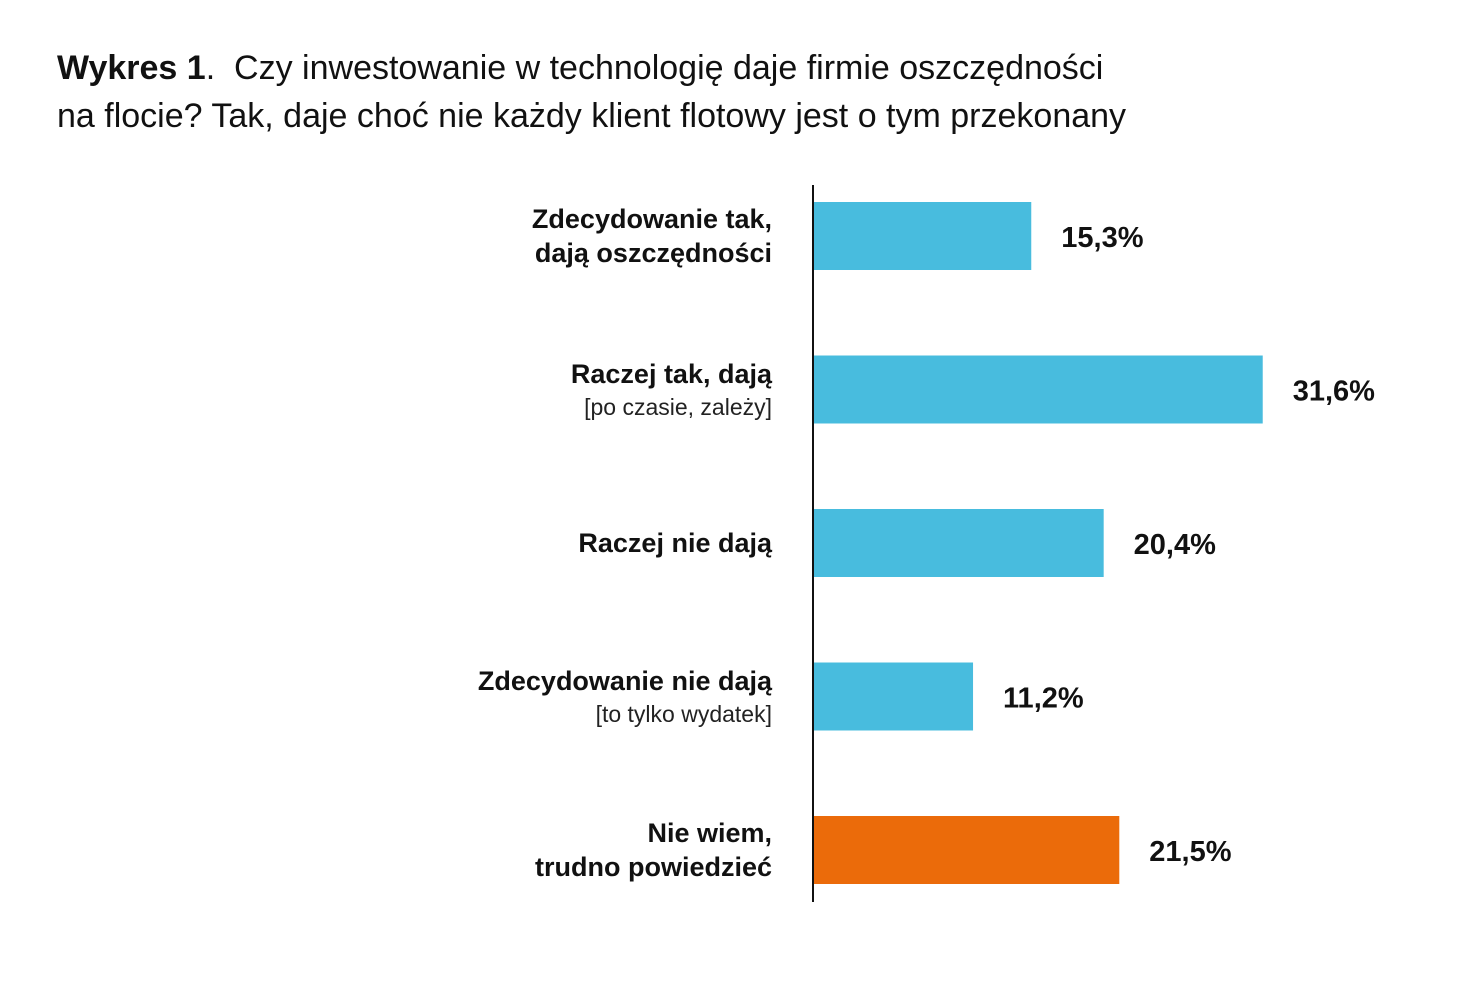 This screenshot has height=989, width=1474. I want to click on category-label-4-note: [to tylko wydatek], so click(683, 713).